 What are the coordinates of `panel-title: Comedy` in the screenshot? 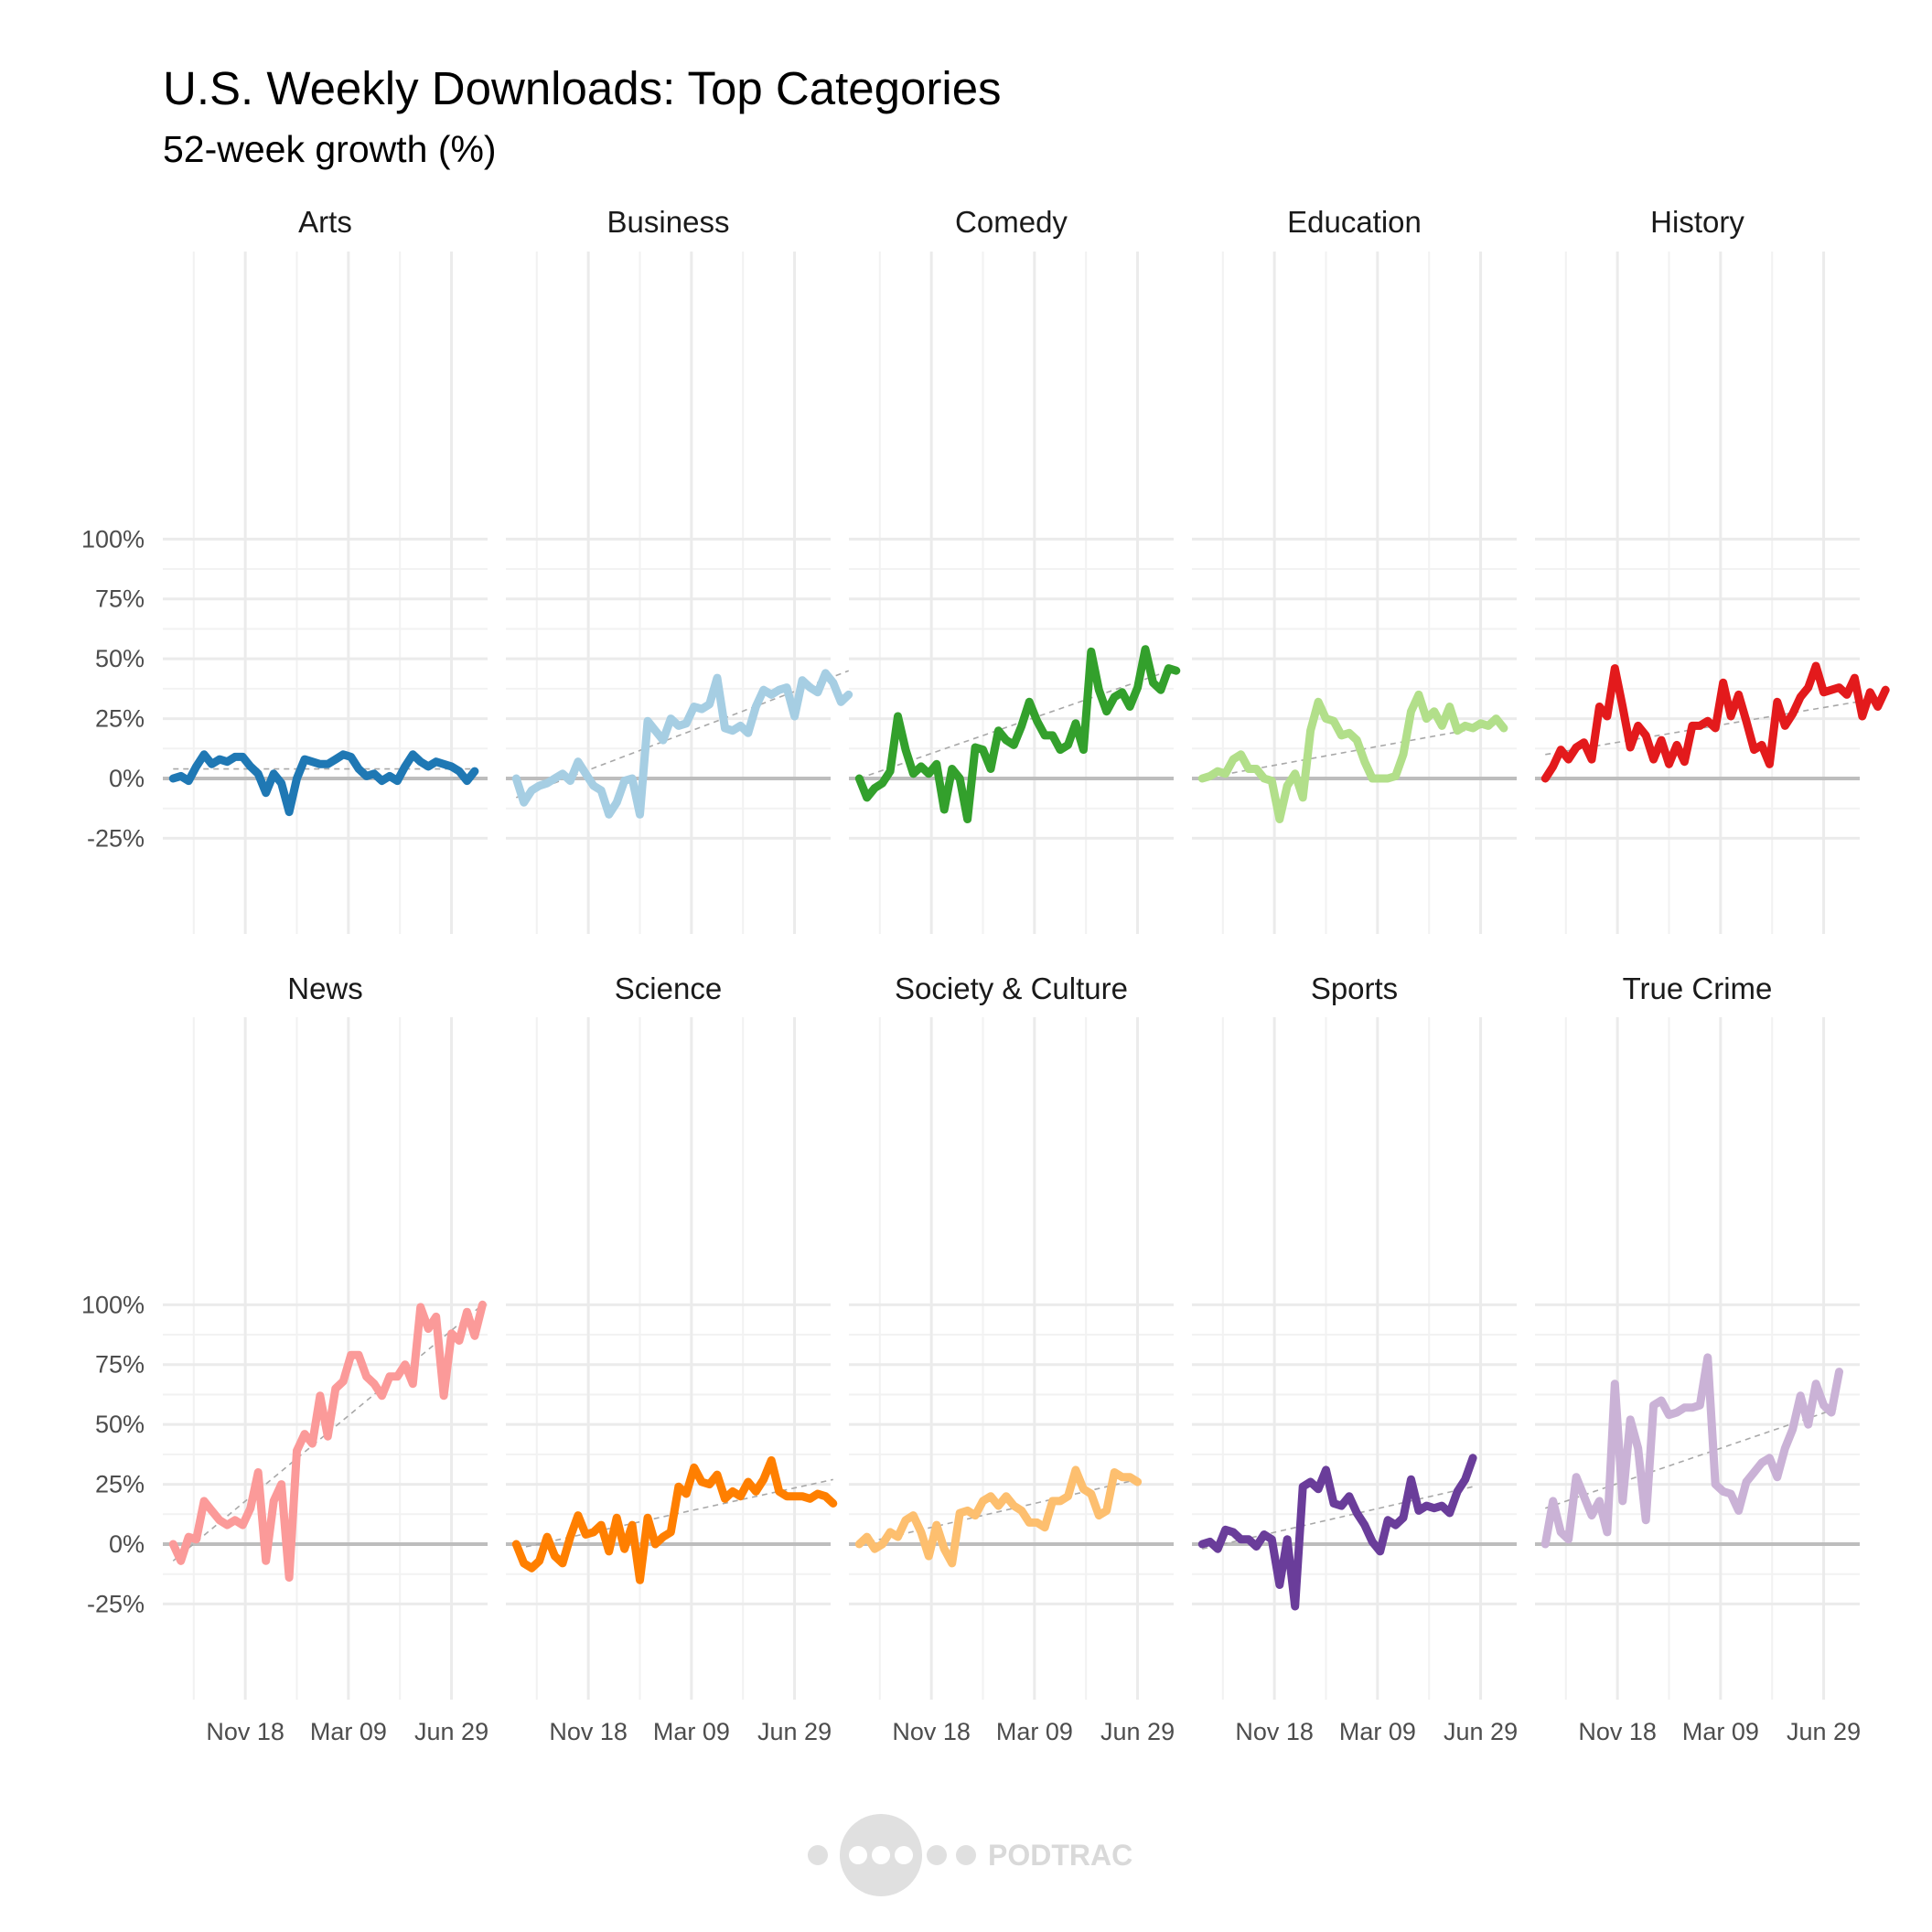 It's located at (1012, 222).